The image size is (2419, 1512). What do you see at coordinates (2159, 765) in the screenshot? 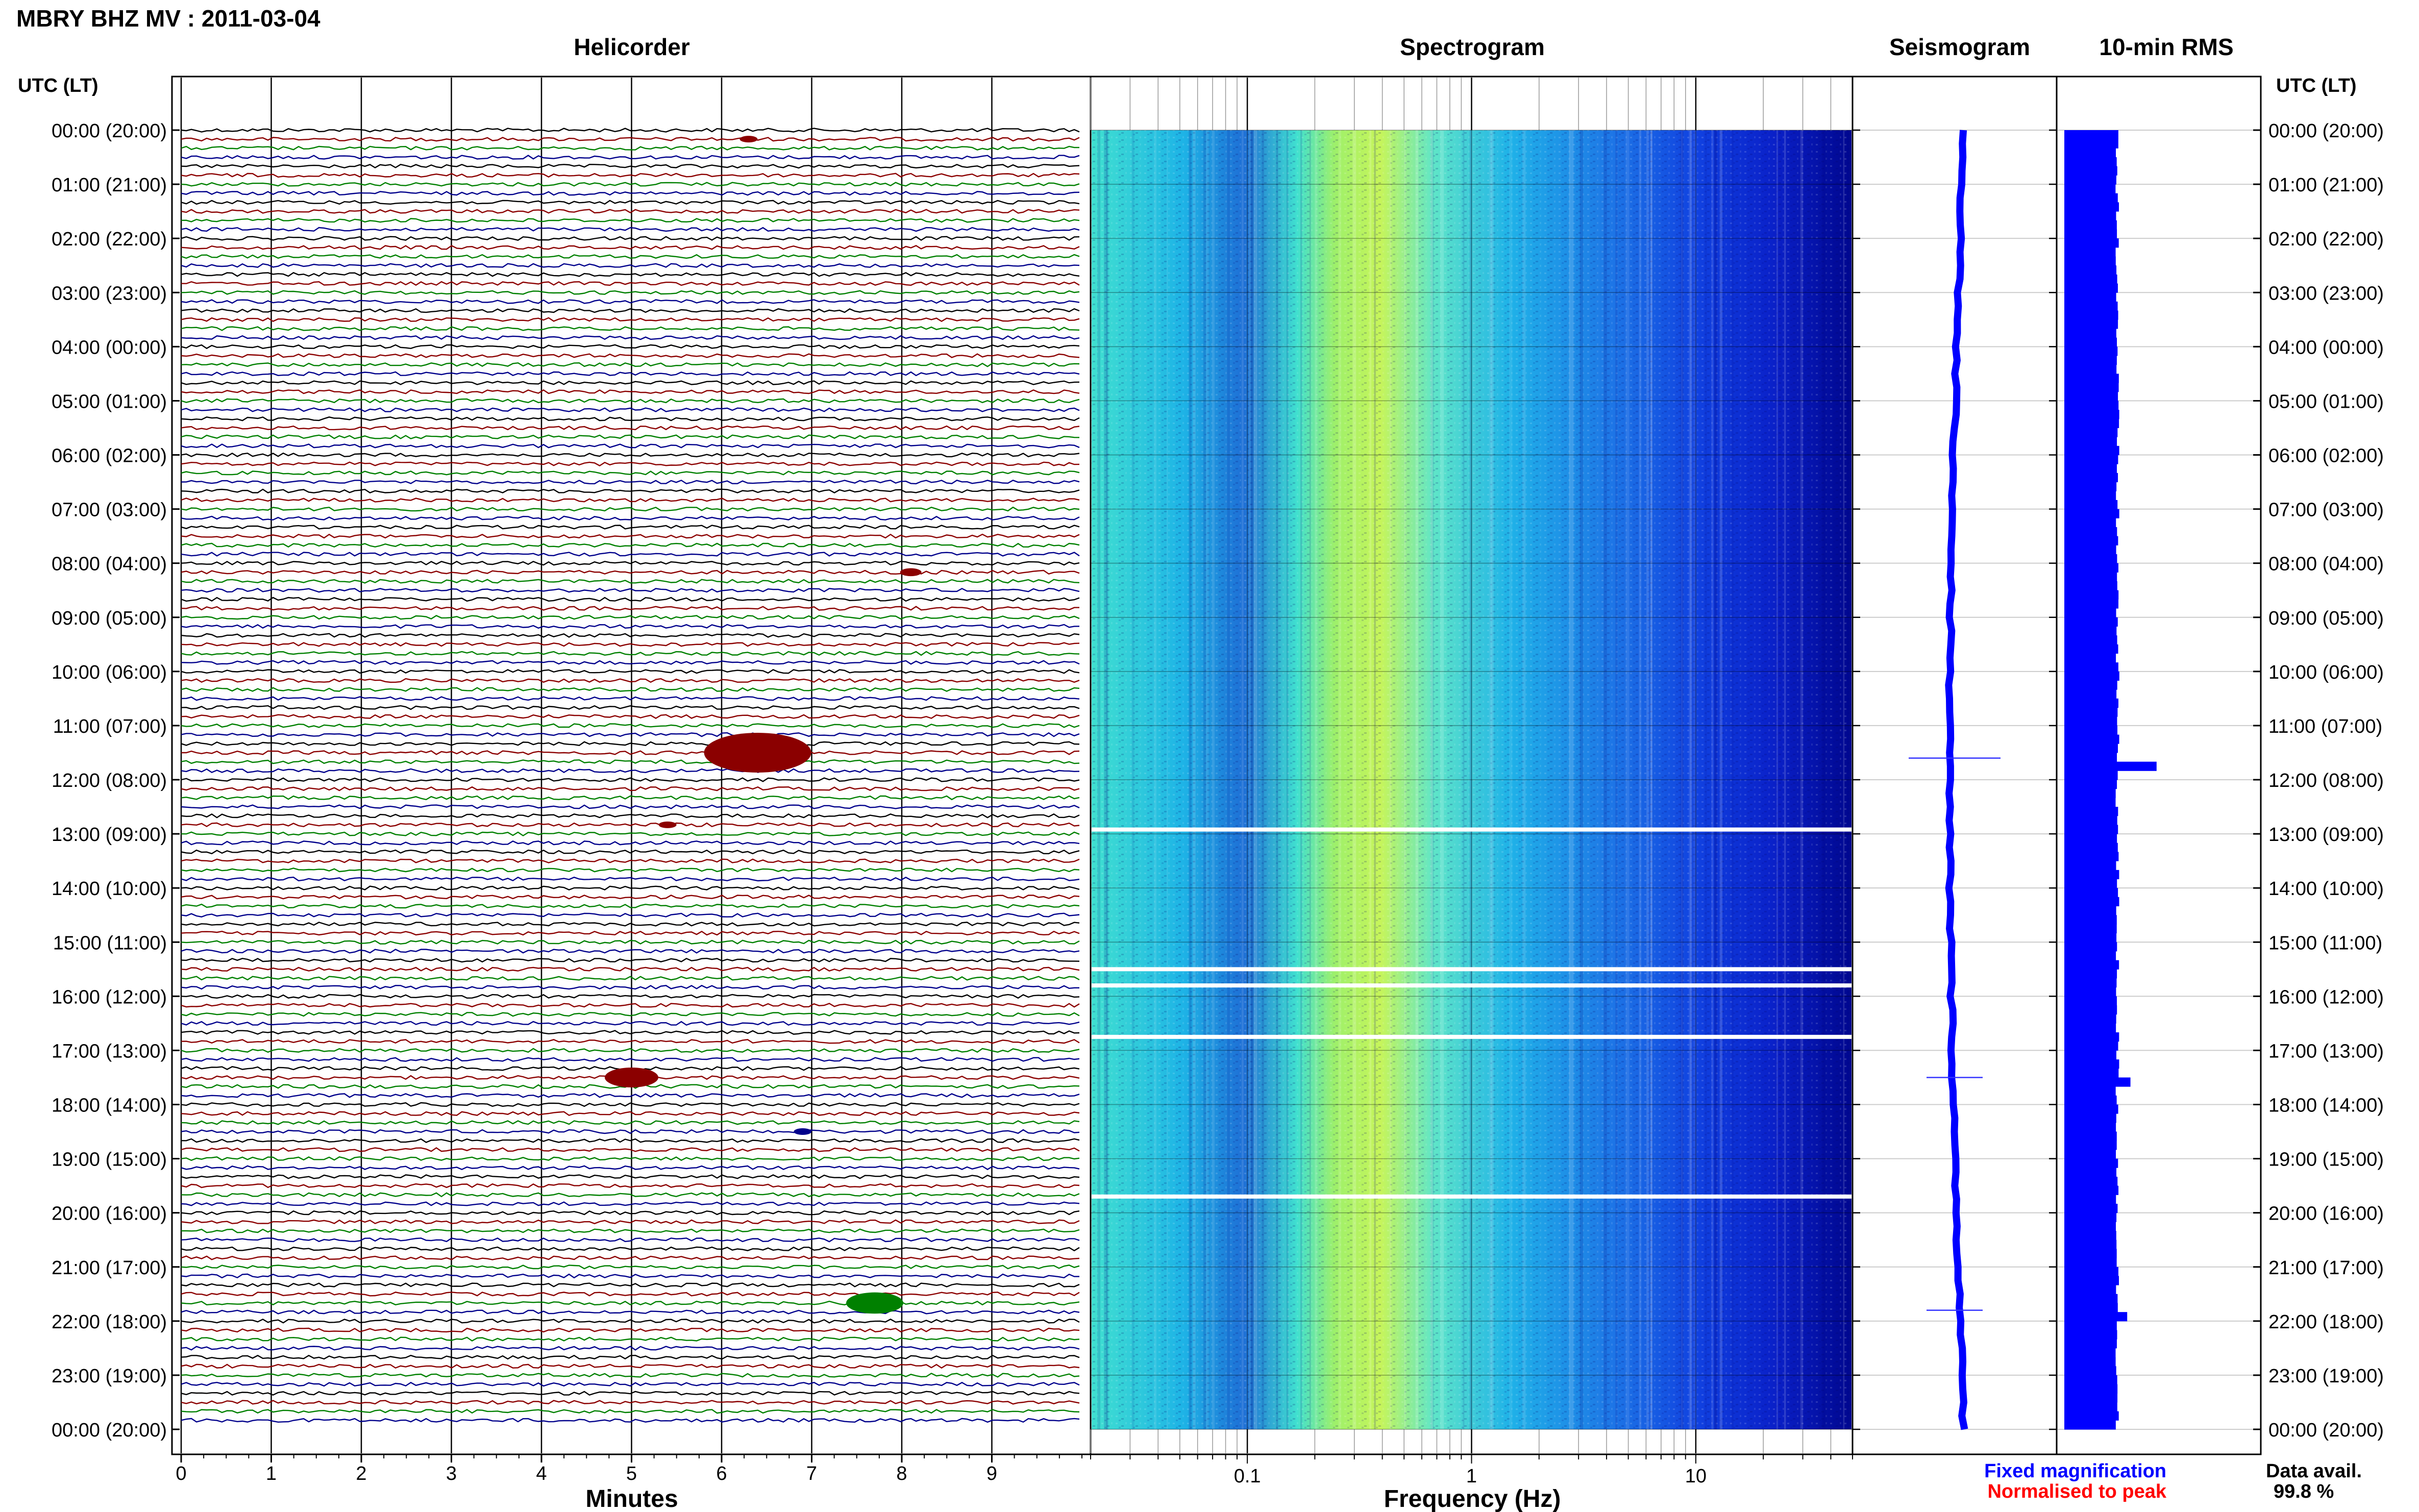
I see `rms-panel` at bounding box center [2159, 765].